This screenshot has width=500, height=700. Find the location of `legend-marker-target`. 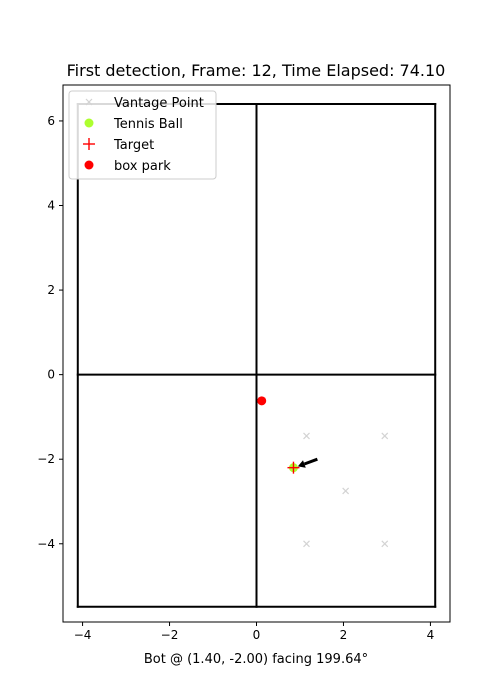

legend-marker-target is located at coordinates (89, 144).